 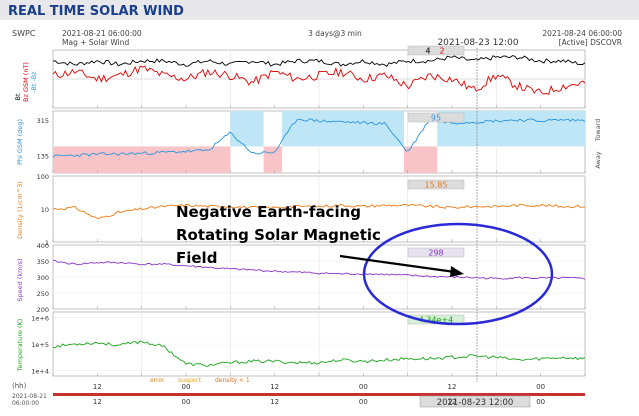 I want to click on legend-error: error, so click(x=157, y=380).